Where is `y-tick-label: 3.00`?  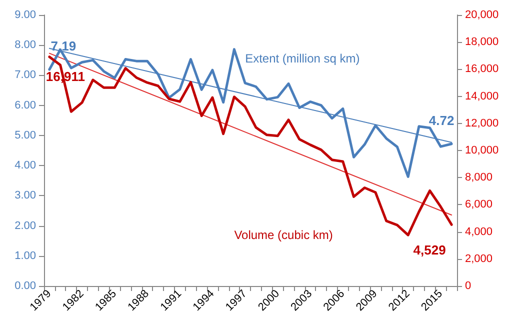
y-tick-label: 3.00 is located at coordinates (25, 196).